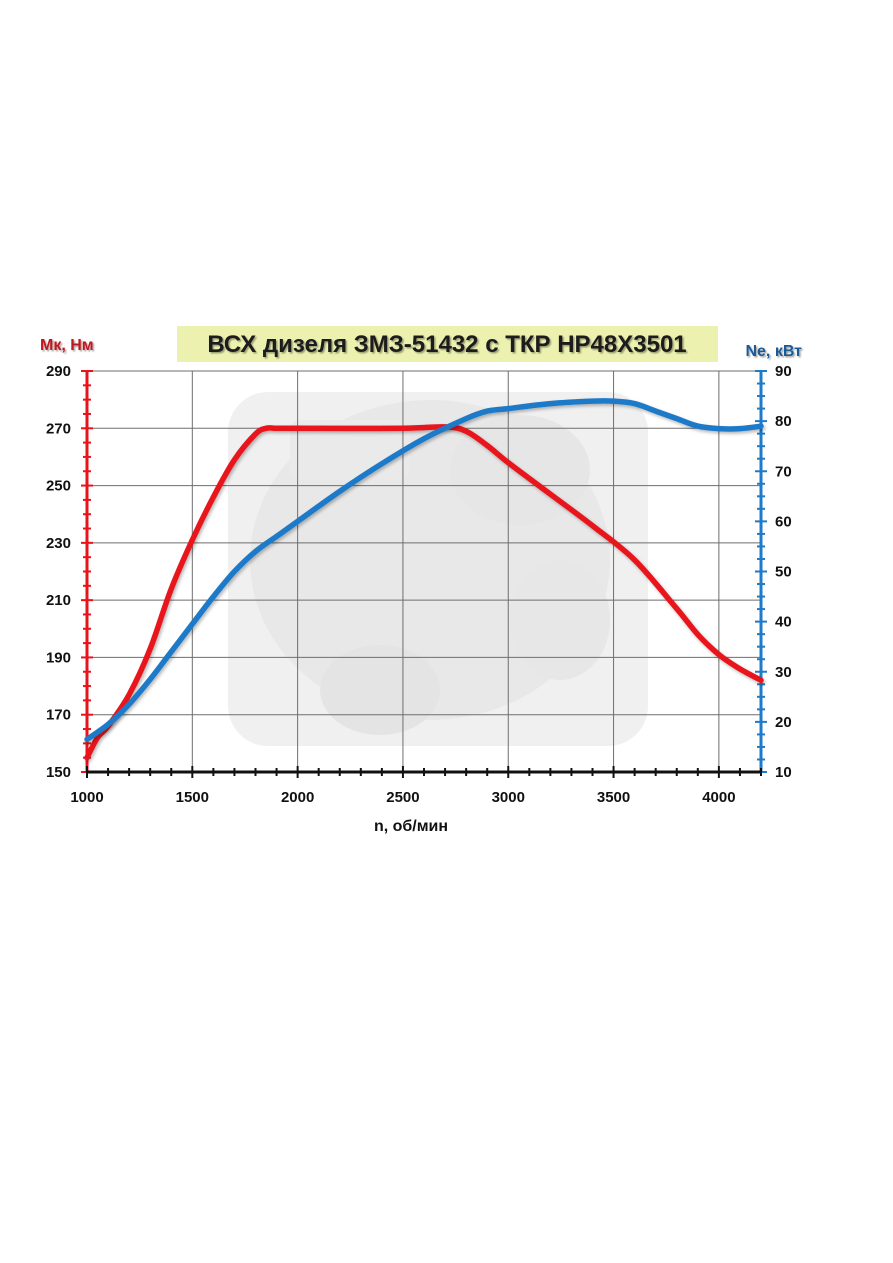  I want to click on x-tick-label: 2000, so click(297, 797).